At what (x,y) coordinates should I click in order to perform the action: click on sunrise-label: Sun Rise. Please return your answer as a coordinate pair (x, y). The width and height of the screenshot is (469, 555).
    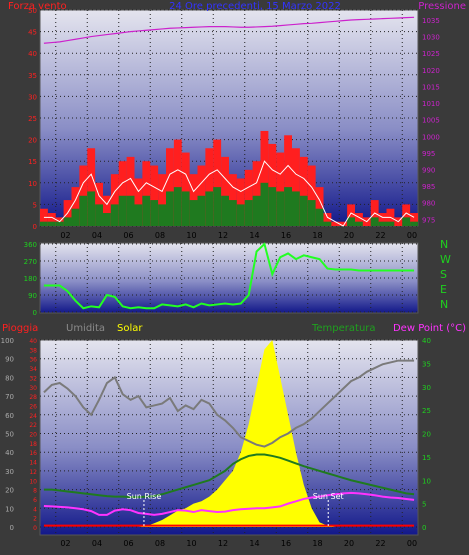
    Looking at the image, I should click on (144, 496).